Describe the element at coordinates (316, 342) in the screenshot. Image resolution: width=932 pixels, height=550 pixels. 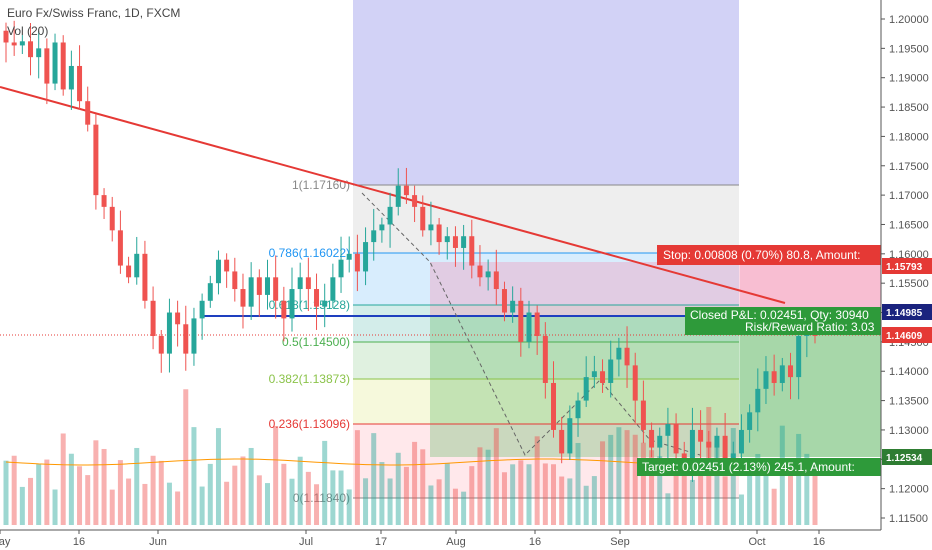
I see `fib-level-label: 0.5(1.14500)` at that location.